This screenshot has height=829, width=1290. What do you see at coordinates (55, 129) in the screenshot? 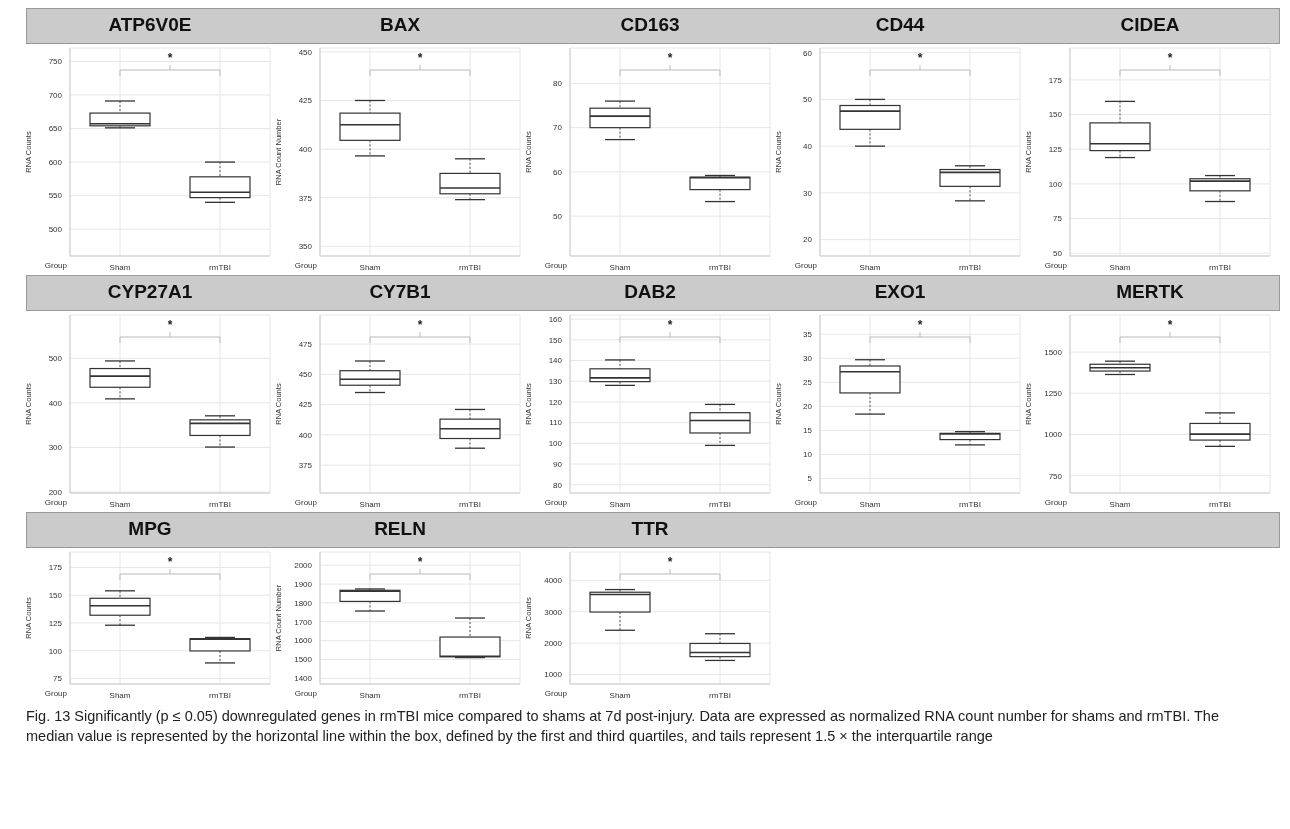
I see `y-tick-label: 650` at bounding box center [55, 129].